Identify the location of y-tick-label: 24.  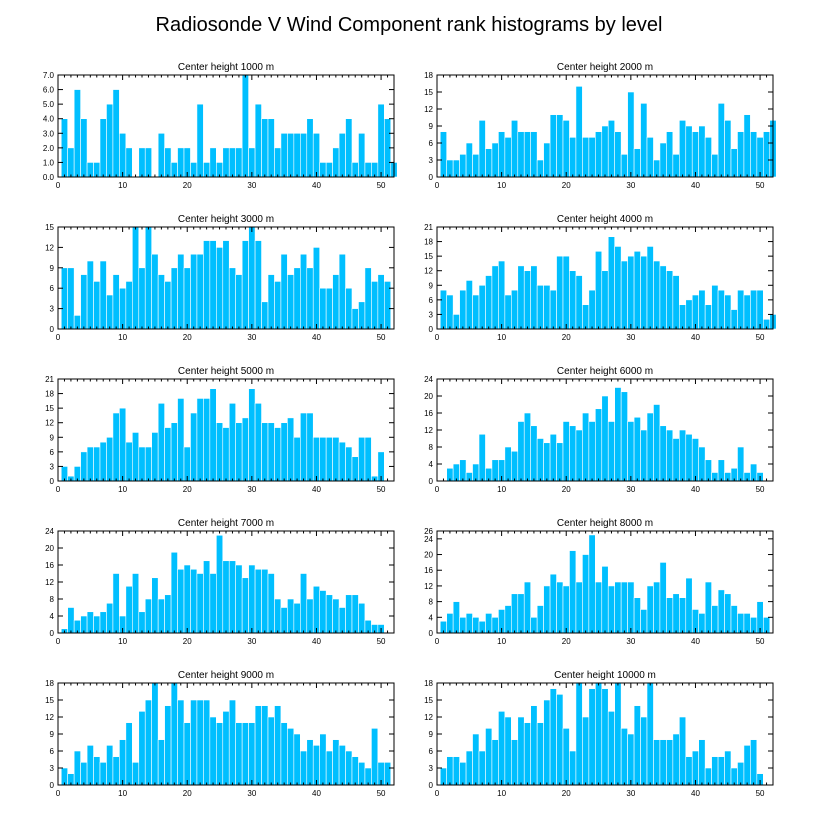
(428, 539).